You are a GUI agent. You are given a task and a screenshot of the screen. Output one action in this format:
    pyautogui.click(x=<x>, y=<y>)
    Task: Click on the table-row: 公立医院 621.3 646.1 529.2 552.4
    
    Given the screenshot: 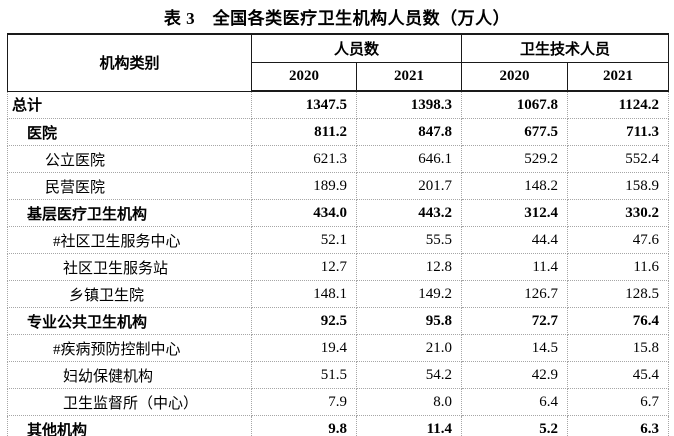 What is the action you would take?
    pyautogui.click(x=338, y=159)
    